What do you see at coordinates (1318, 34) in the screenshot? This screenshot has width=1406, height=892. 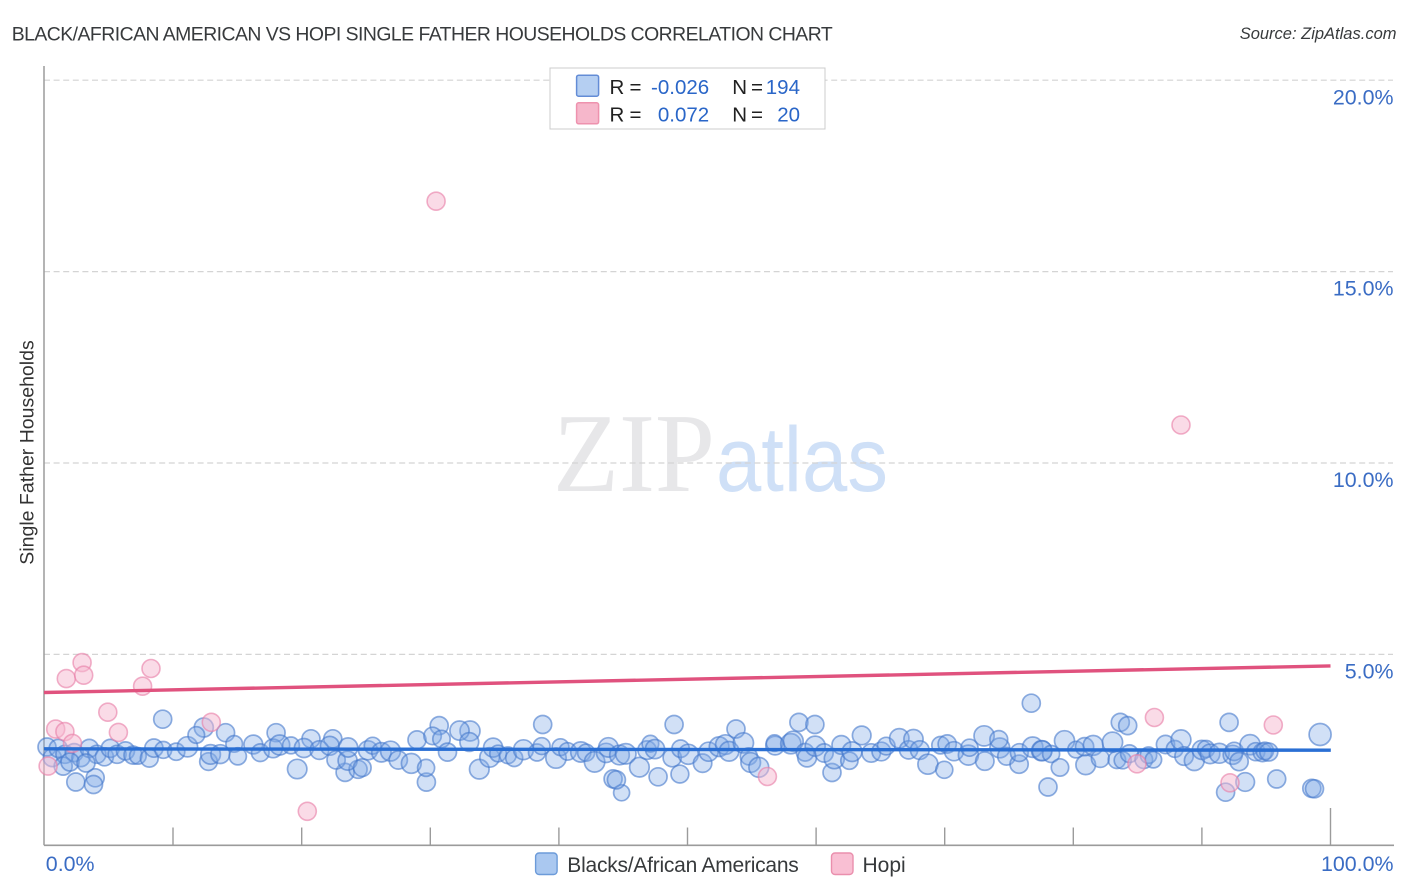 I see `svg-text: Source: ZipAtlas.com` at bounding box center [1318, 34].